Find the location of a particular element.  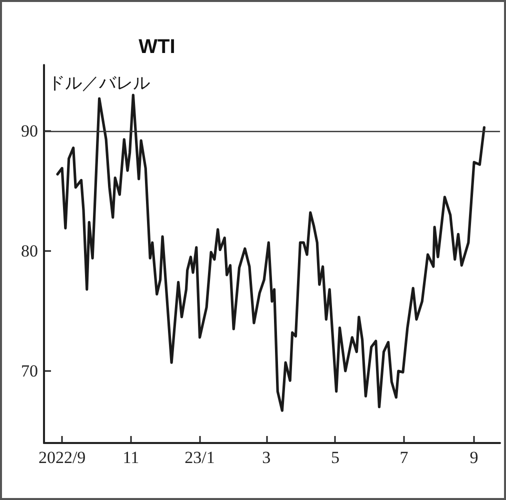

x-tick-label: 7 is located at coordinates (404, 457).